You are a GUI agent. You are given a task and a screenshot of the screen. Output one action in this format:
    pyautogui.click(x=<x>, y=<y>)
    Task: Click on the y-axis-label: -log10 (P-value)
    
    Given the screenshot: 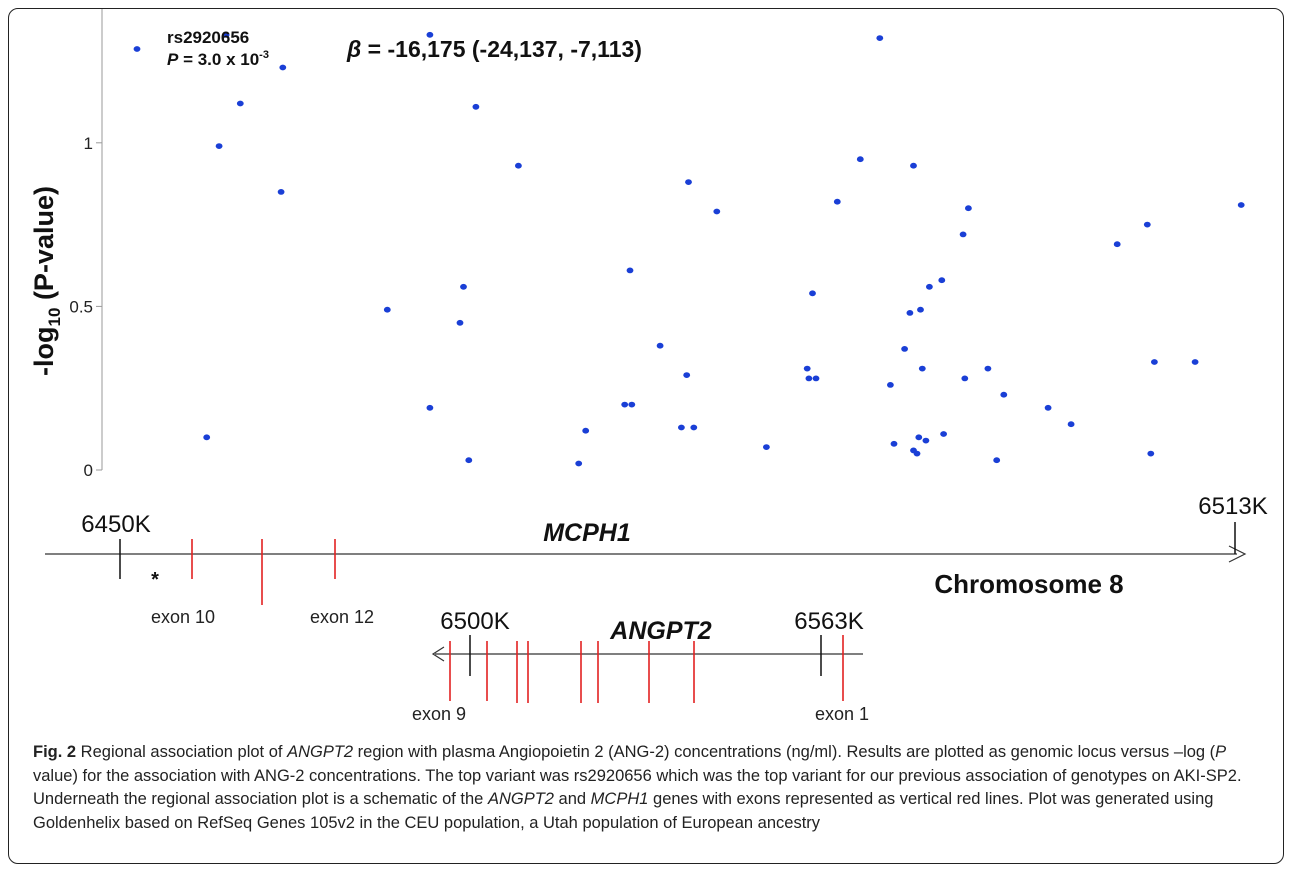 What is the action you would take?
    pyautogui.click(x=46, y=281)
    